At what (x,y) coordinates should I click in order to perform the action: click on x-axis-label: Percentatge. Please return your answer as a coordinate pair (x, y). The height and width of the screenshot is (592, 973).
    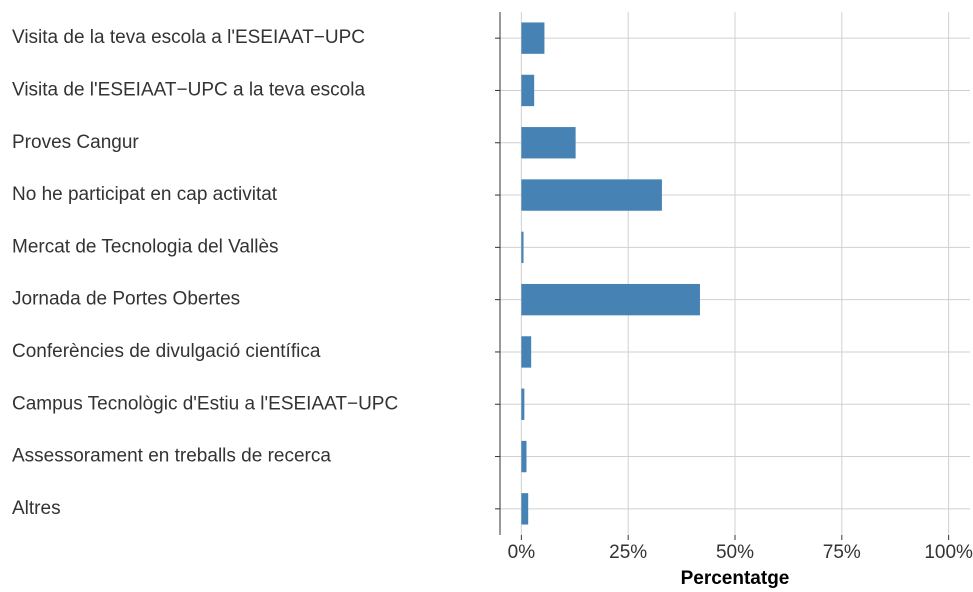
    Looking at the image, I should click on (735, 578).